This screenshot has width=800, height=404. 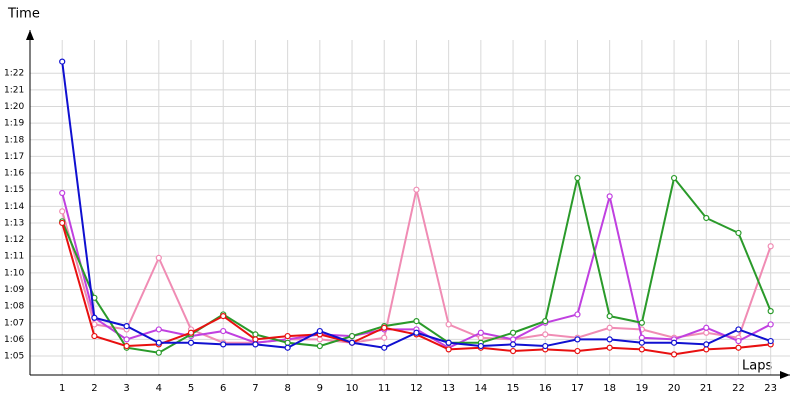 What do you see at coordinates (14, 107) in the screenshot?
I see `y-tick-label: 1:20` at bounding box center [14, 107].